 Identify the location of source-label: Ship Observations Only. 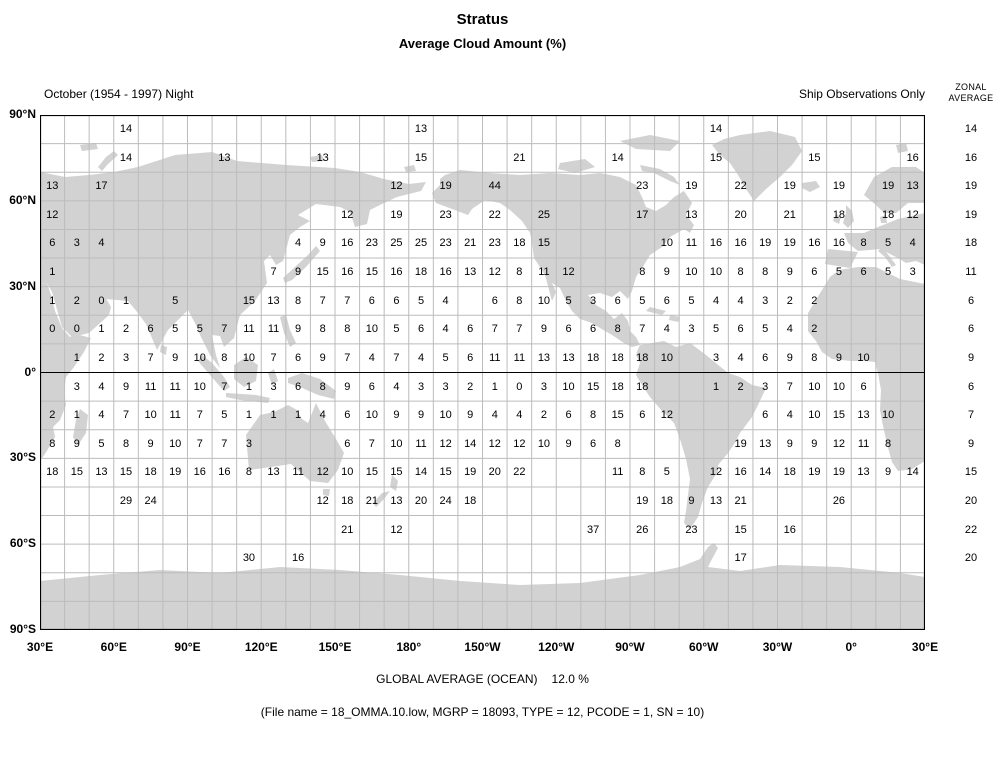
(861, 94).